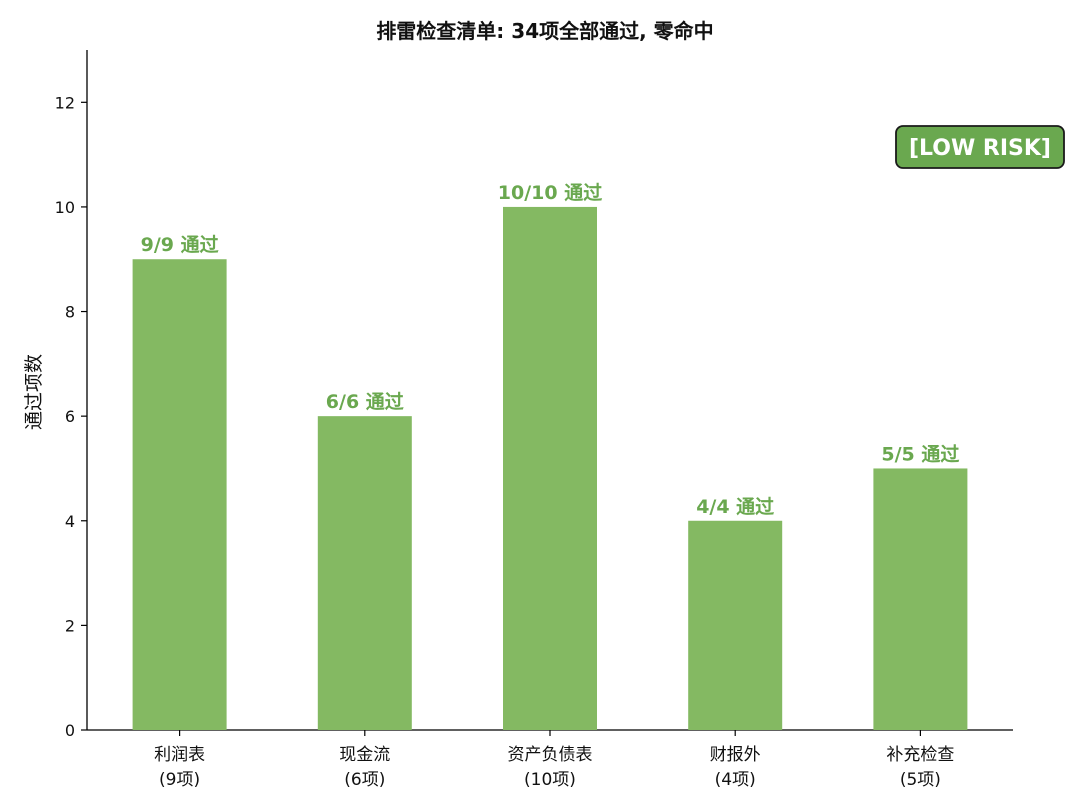 Image resolution: width=1080 pixels, height=810 pixels. Describe the element at coordinates (65, 102) in the screenshot. I see `y-tick-label: 12` at that location.